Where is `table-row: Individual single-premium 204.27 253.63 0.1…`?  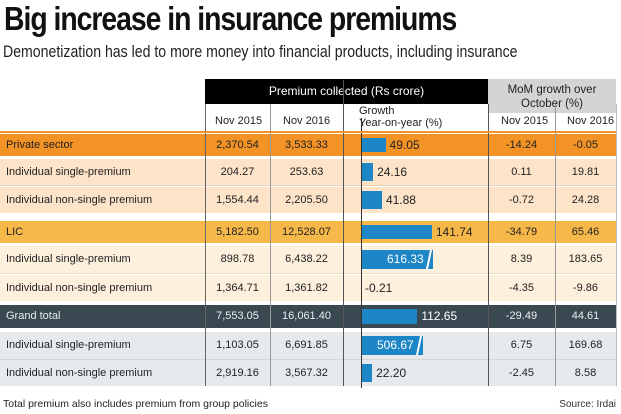 table-row: Individual single-premium 204.27 253.63 0.1… is located at coordinates (308, 172).